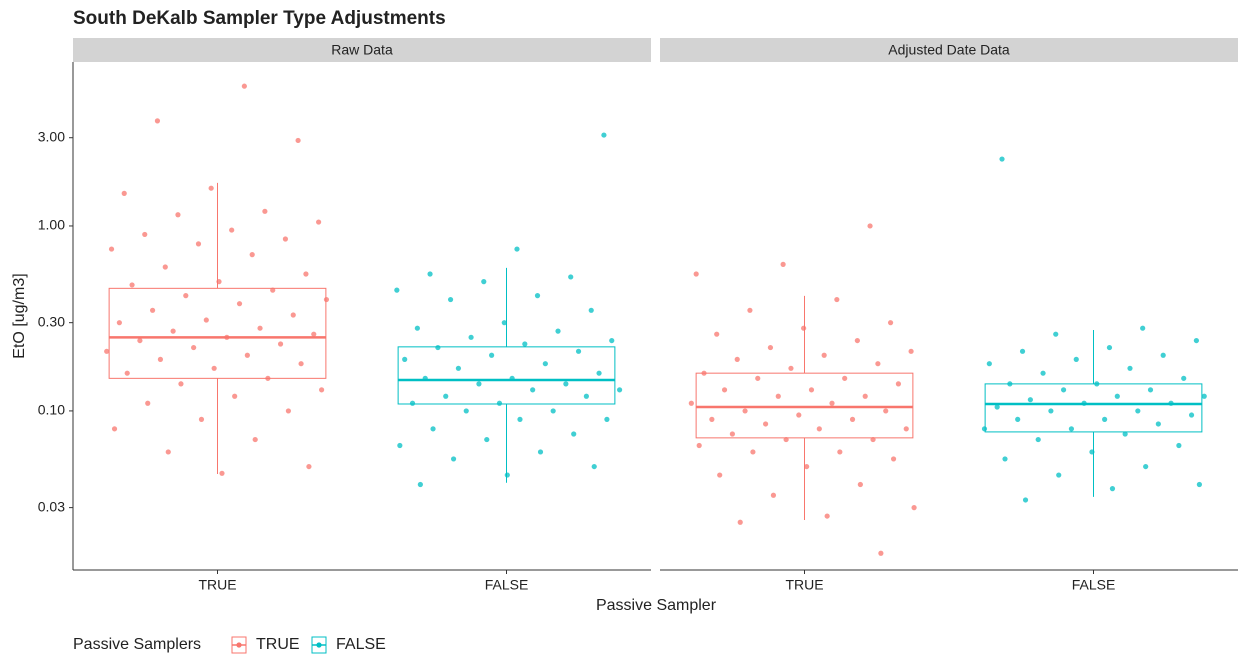  Describe the element at coordinates (51, 136) in the screenshot. I see `y-tick-label: 3.00` at that location.